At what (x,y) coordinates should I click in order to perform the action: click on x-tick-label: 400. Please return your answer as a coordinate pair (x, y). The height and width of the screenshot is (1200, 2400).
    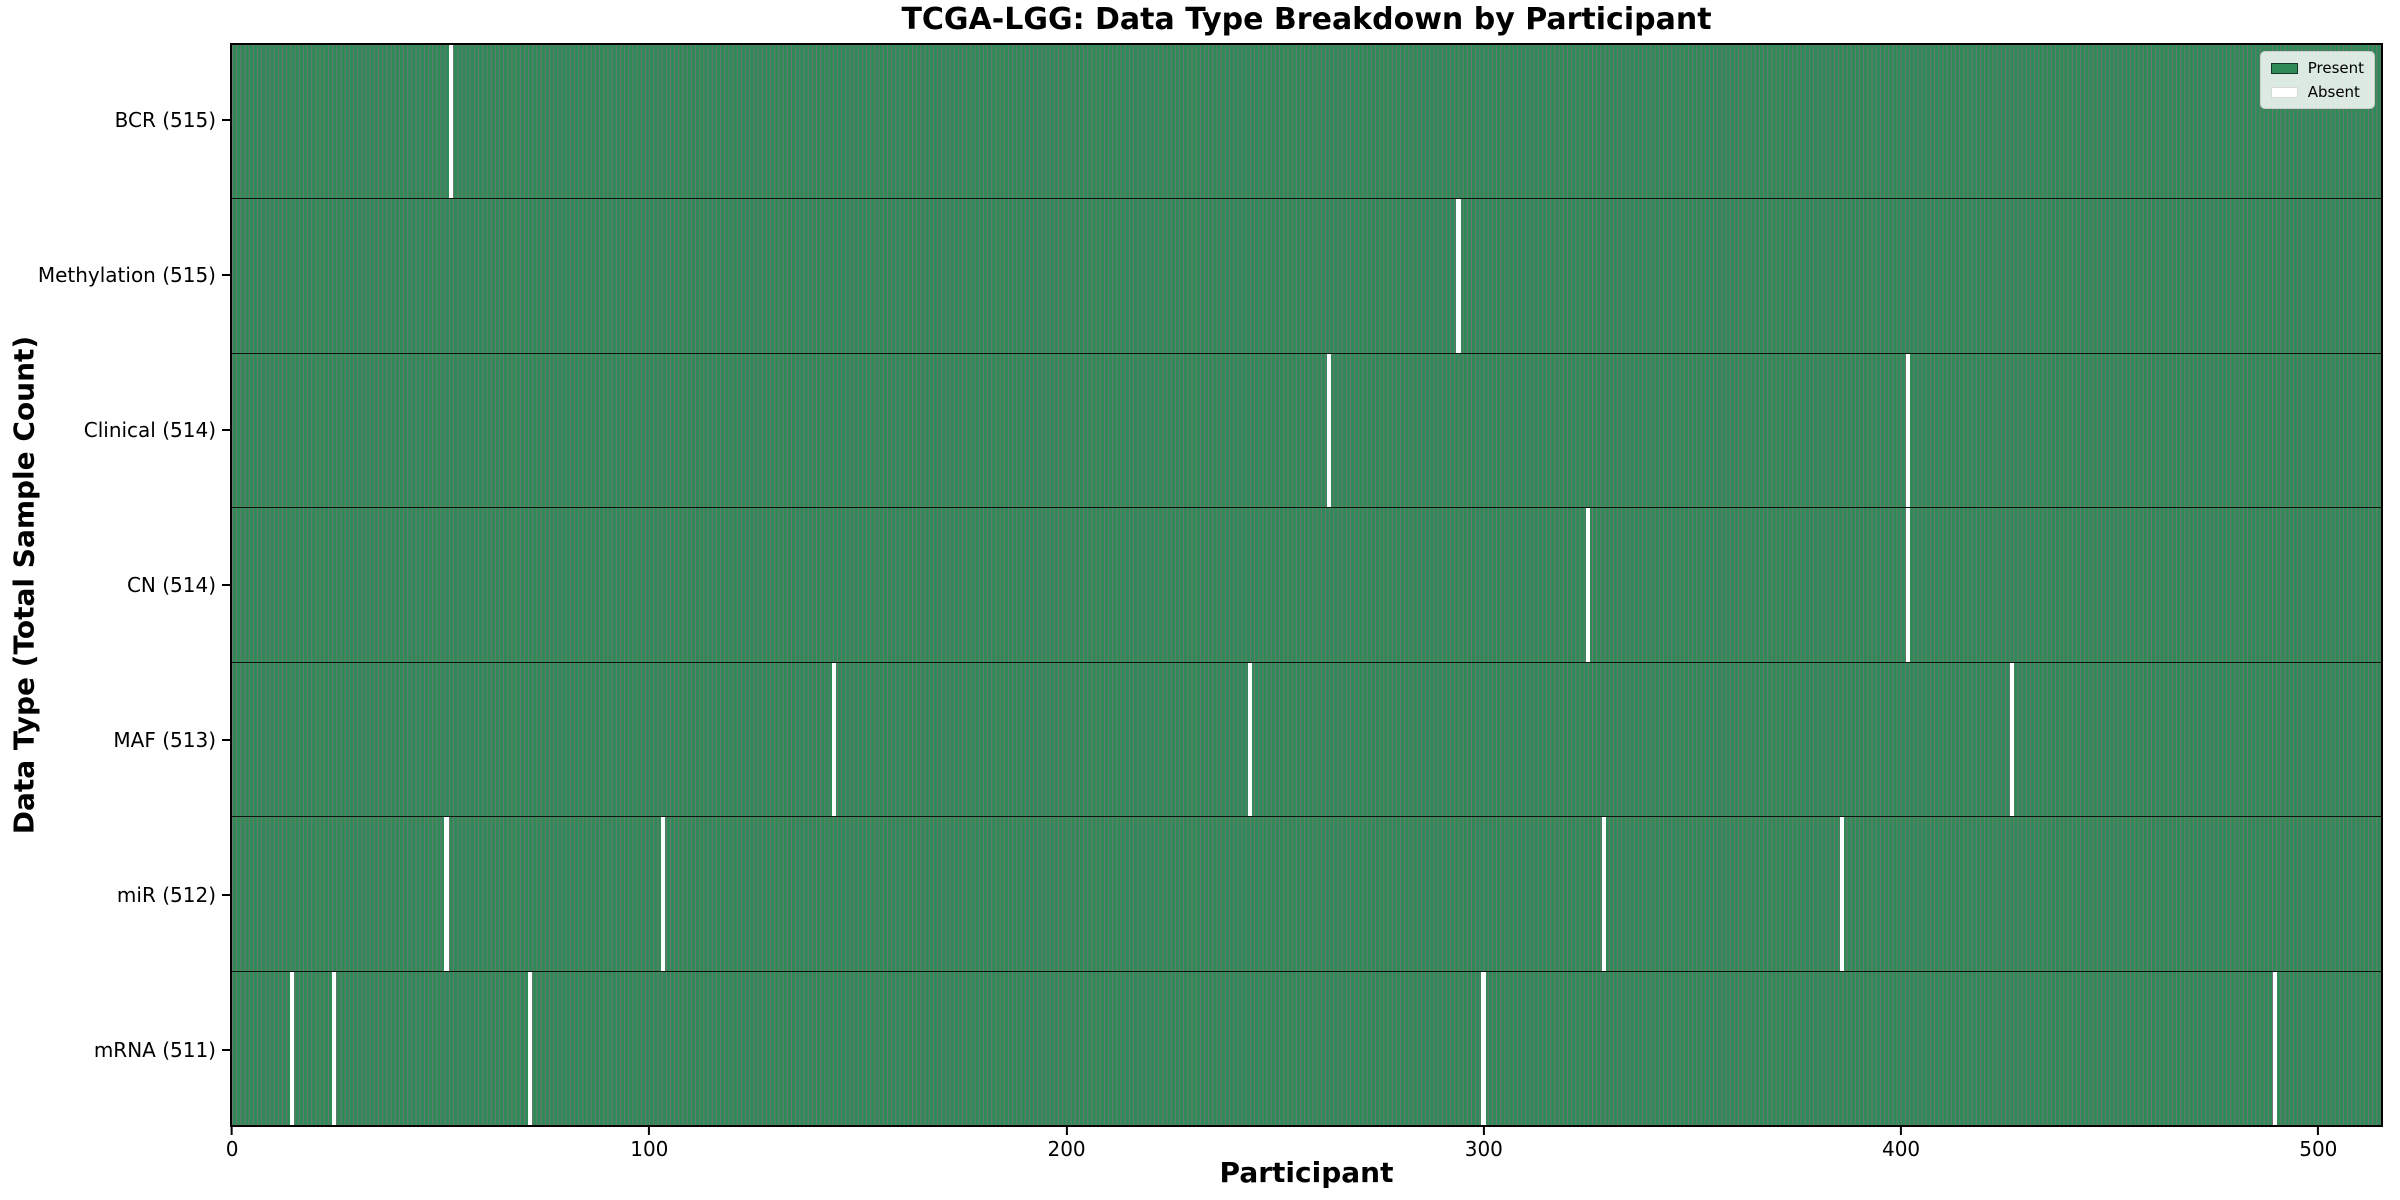
    Looking at the image, I should click on (1901, 1149).